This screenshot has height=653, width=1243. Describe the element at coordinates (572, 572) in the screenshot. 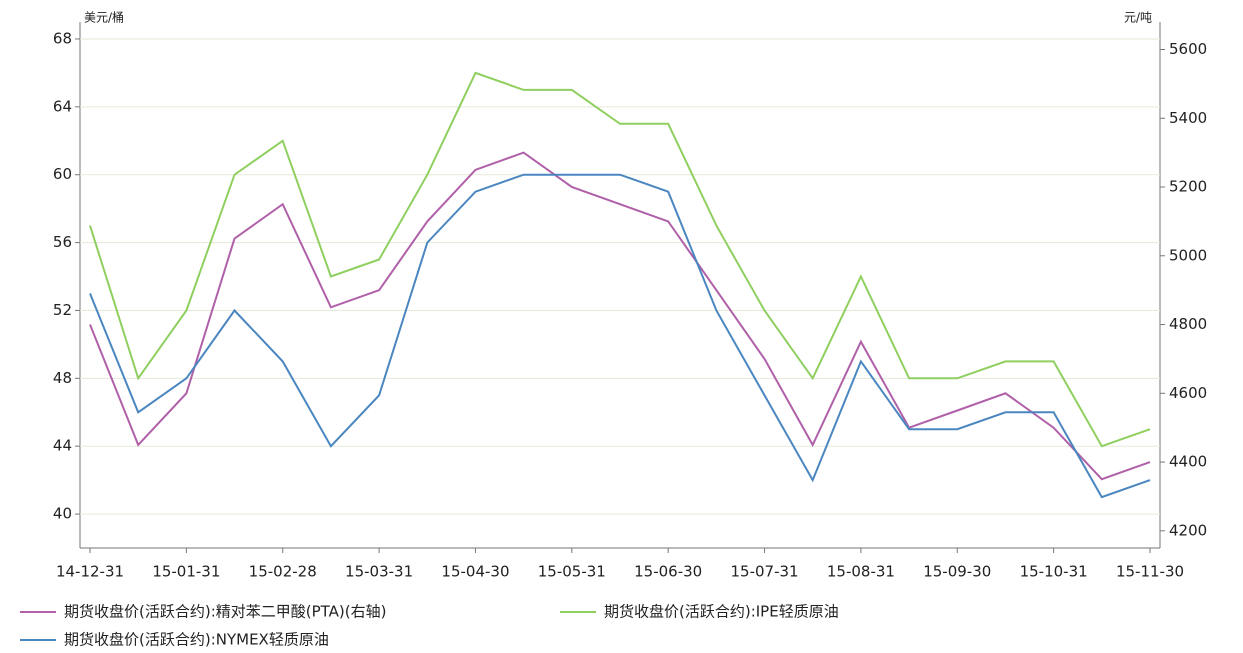

I see `x-tick-label: 15-05-31` at that location.